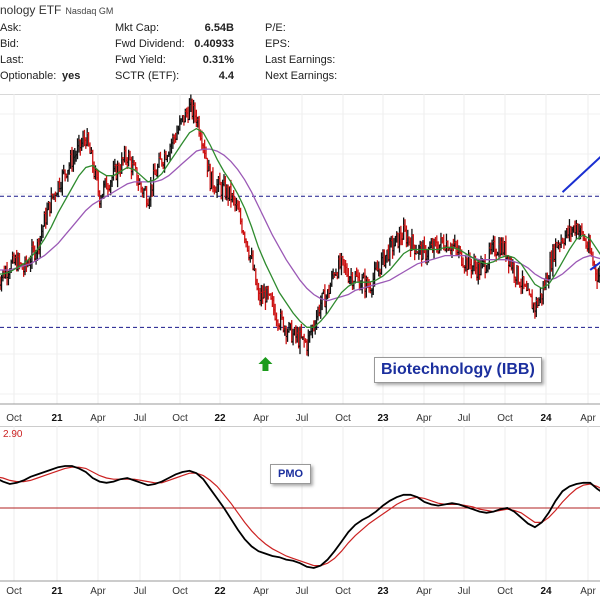 The width and height of the screenshot is (600, 600). Describe the element at coordinates (71, 76) in the screenshot. I see `optionable-value: yes` at that location.